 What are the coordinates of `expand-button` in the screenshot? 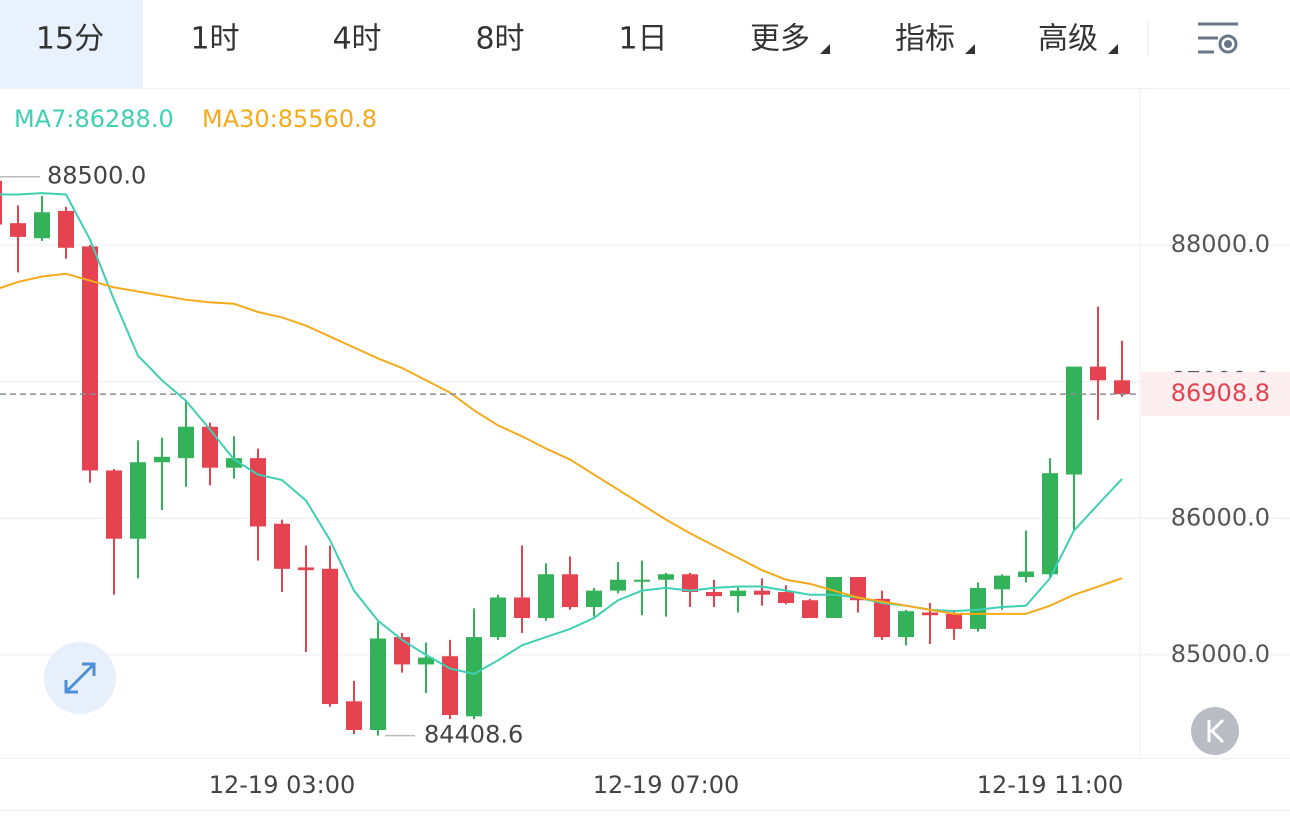 It's located at (80, 678).